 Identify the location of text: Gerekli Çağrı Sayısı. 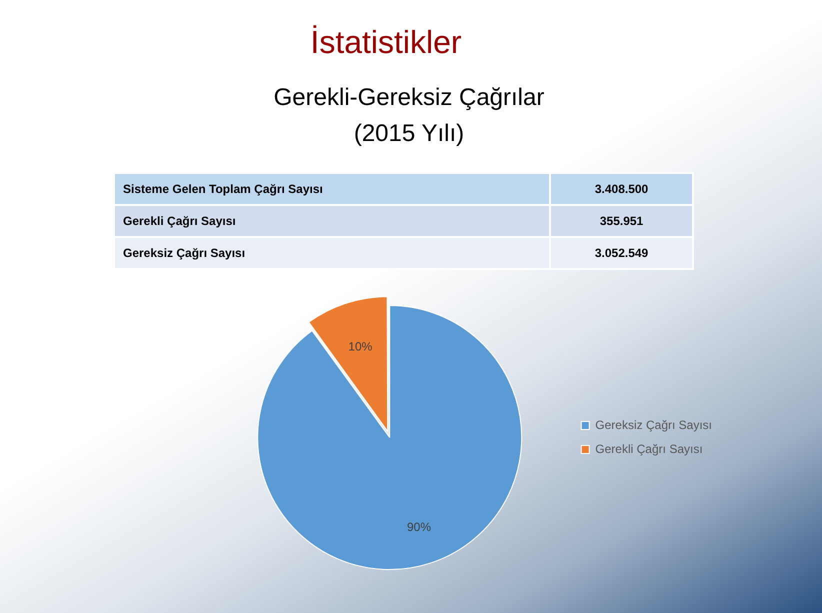
(332, 221).